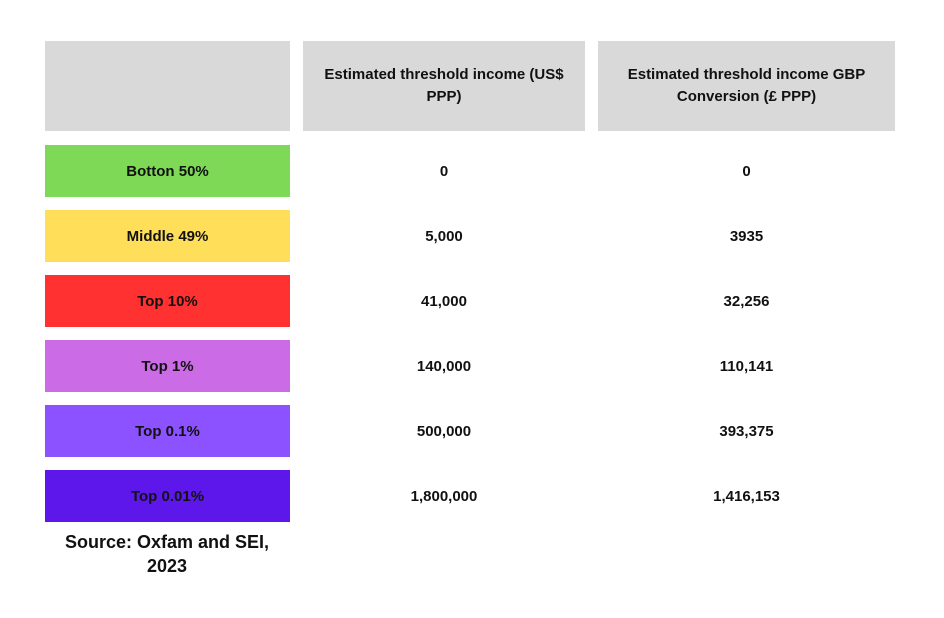 The height and width of the screenshot is (618, 944). What do you see at coordinates (444, 366) in the screenshot?
I see `usd-value: 140,000` at bounding box center [444, 366].